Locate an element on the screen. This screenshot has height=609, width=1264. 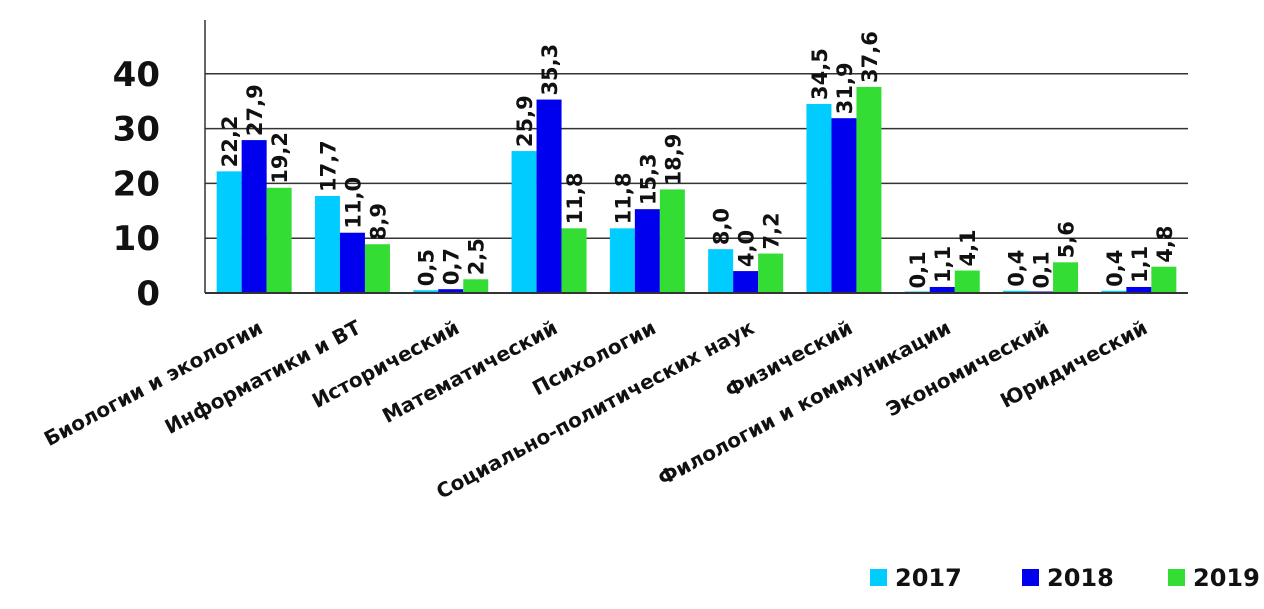
y-tick-label: 20 is located at coordinates (136, 184).